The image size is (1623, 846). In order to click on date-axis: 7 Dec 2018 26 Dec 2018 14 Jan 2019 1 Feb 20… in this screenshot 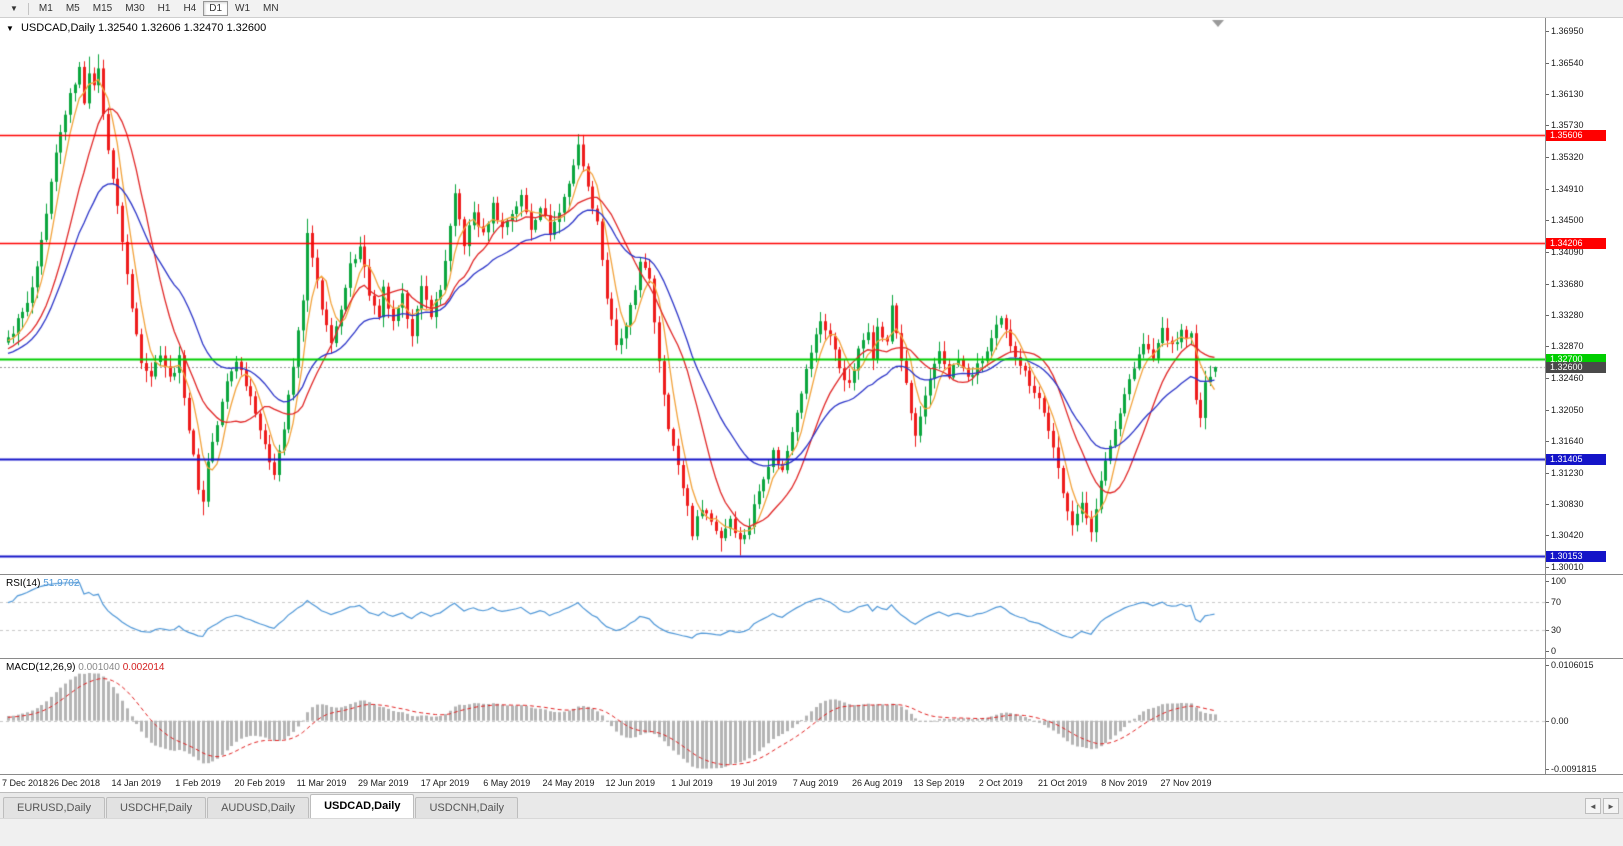, I will do `click(811, 783)`.